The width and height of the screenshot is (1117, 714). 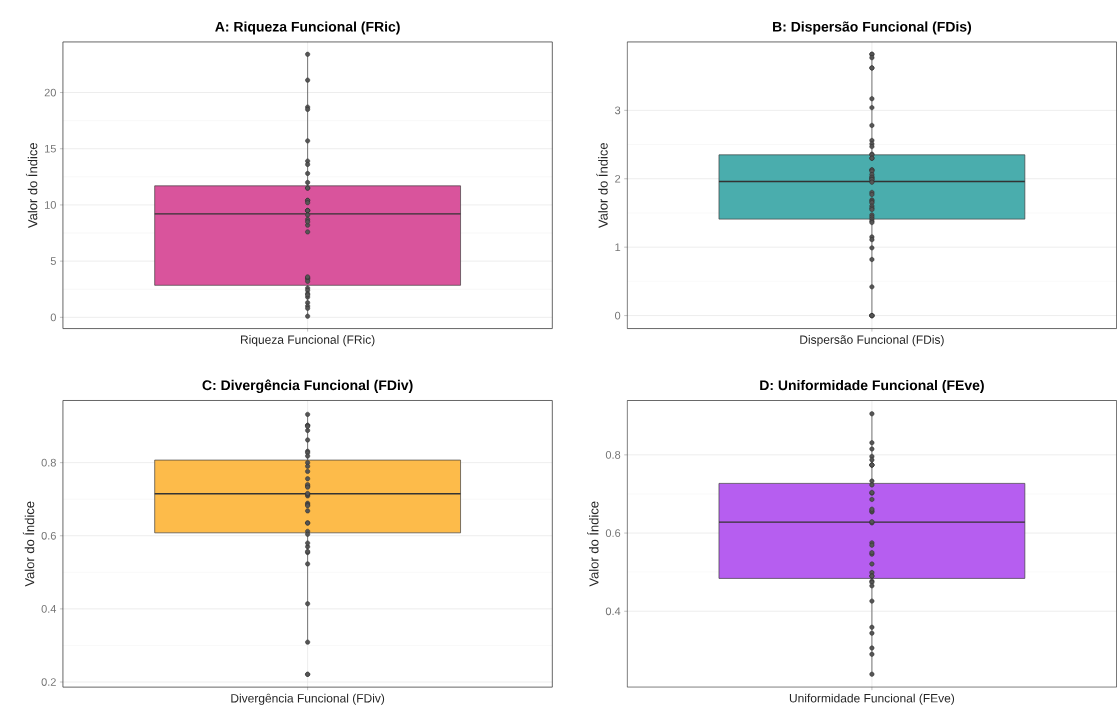 I want to click on y-tick-label: 0.2, so click(x=48, y=682).